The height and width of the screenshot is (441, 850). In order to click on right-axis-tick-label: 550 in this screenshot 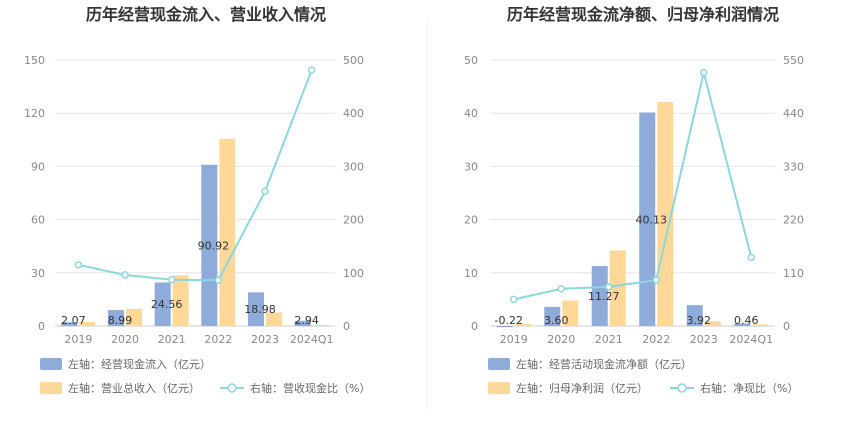, I will do `click(793, 60)`.